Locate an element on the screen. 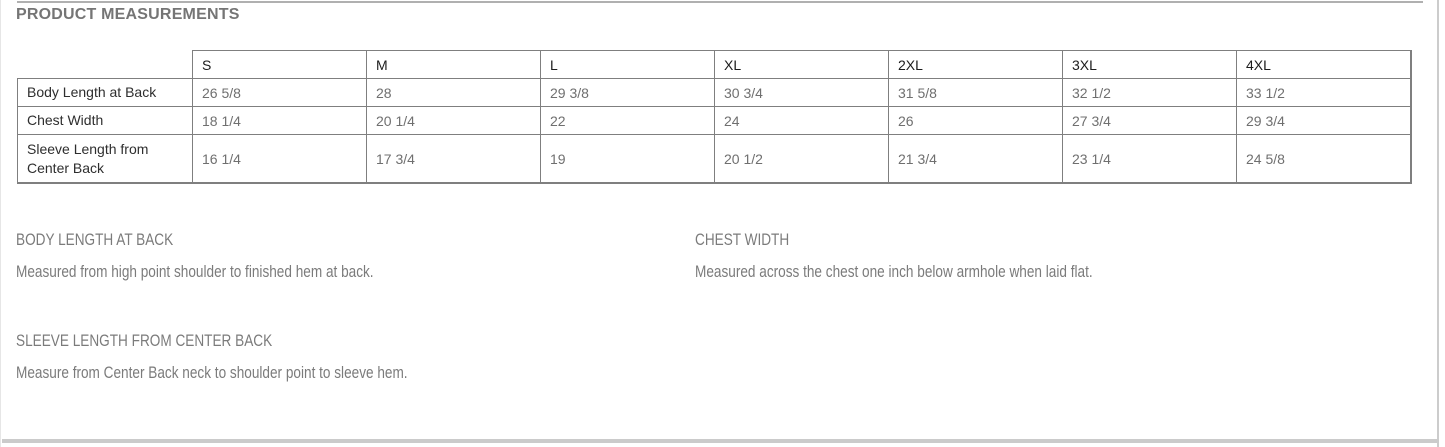  measurement-row-label: Body Length at Back is located at coordinates (105, 92).